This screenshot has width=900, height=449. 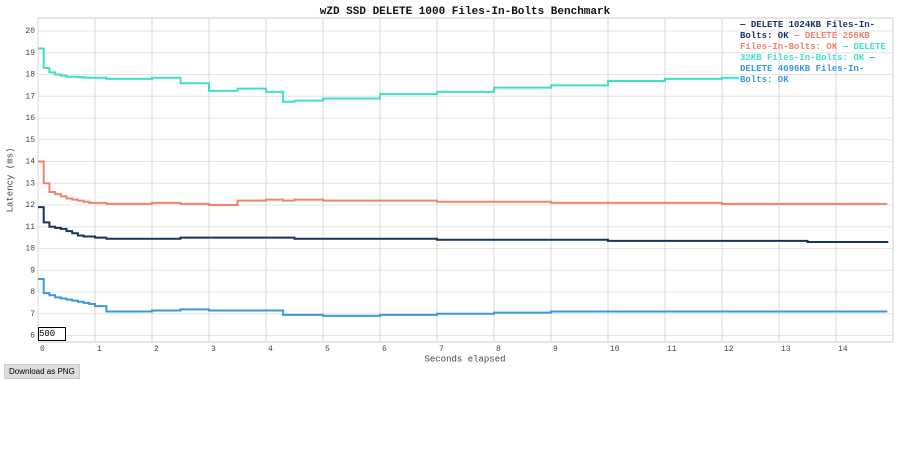 What do you see at coordinates (30, 118) in the screenshot?
I see `y-tick-label: 16` at bounding box center [30, 118].